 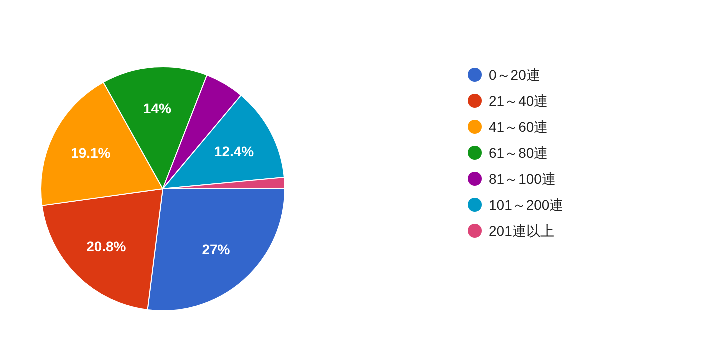 What do you see at coordinates (157, 108) in the screenshot?
I see `data-label: 14%` at bounding box center [157, 108].